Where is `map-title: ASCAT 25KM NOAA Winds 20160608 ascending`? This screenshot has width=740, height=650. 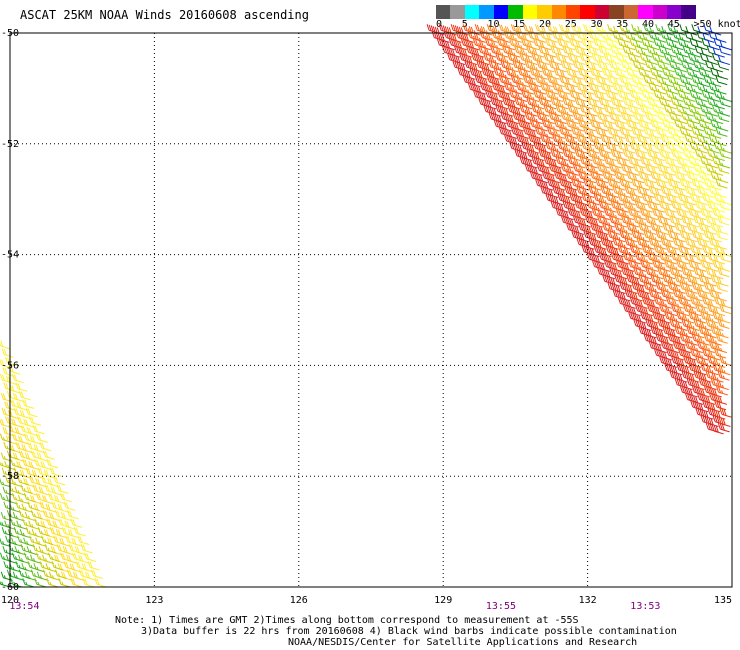 map-title: ASCAT 25KM NOAA Winds 20160608 ascending is located at coordinates (164, 15).